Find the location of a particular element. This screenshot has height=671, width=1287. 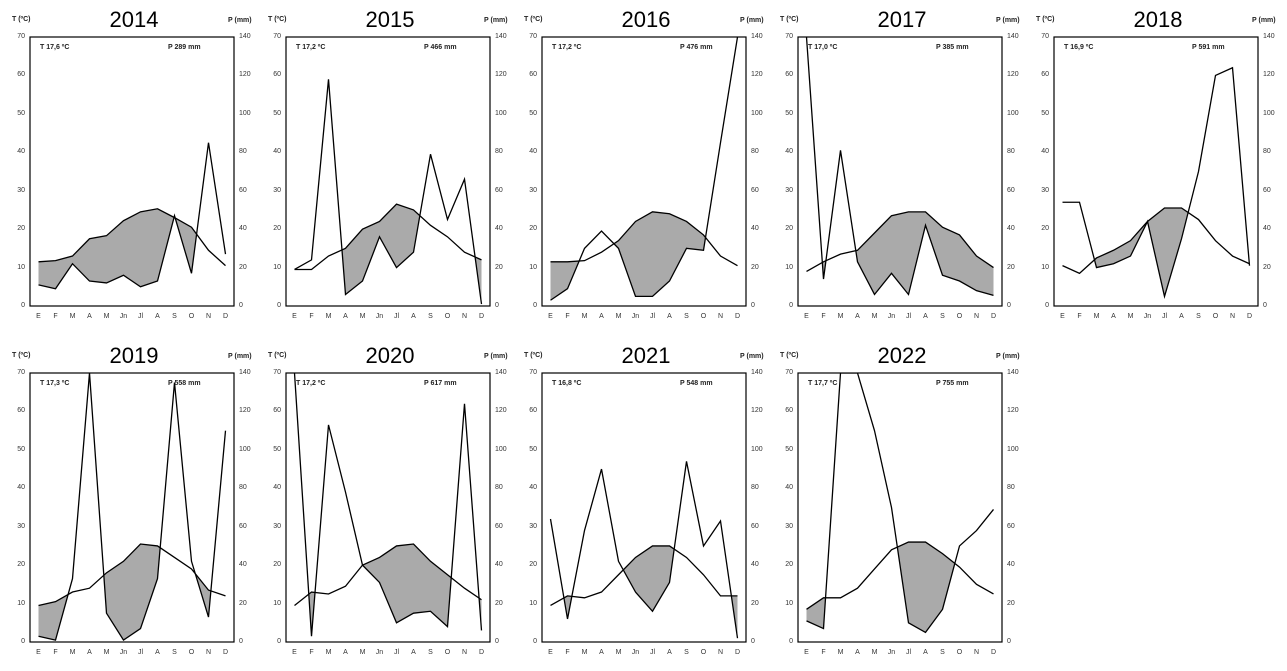

temperature-tick-label: 30 is located at coordinates (21, 190).